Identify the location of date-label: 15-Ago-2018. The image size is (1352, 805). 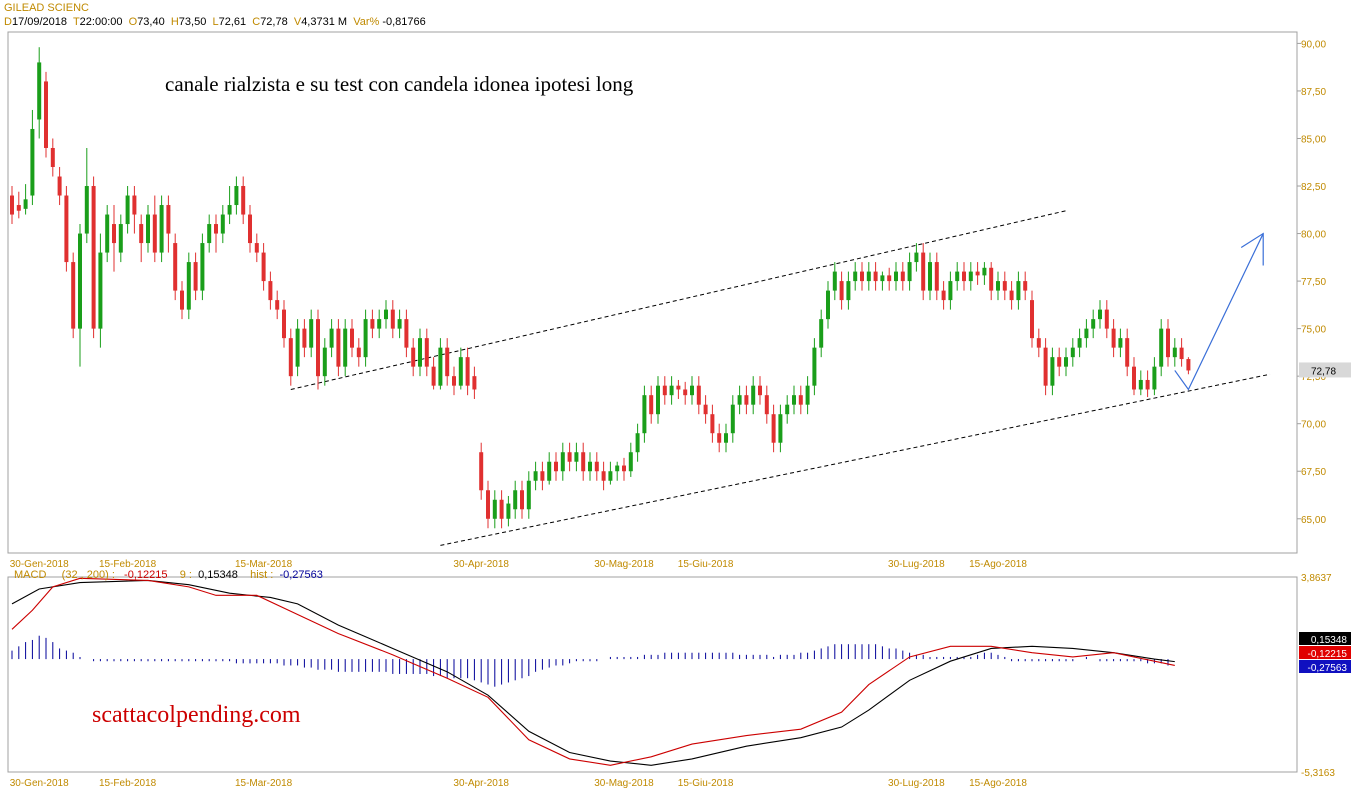
(998, 564).